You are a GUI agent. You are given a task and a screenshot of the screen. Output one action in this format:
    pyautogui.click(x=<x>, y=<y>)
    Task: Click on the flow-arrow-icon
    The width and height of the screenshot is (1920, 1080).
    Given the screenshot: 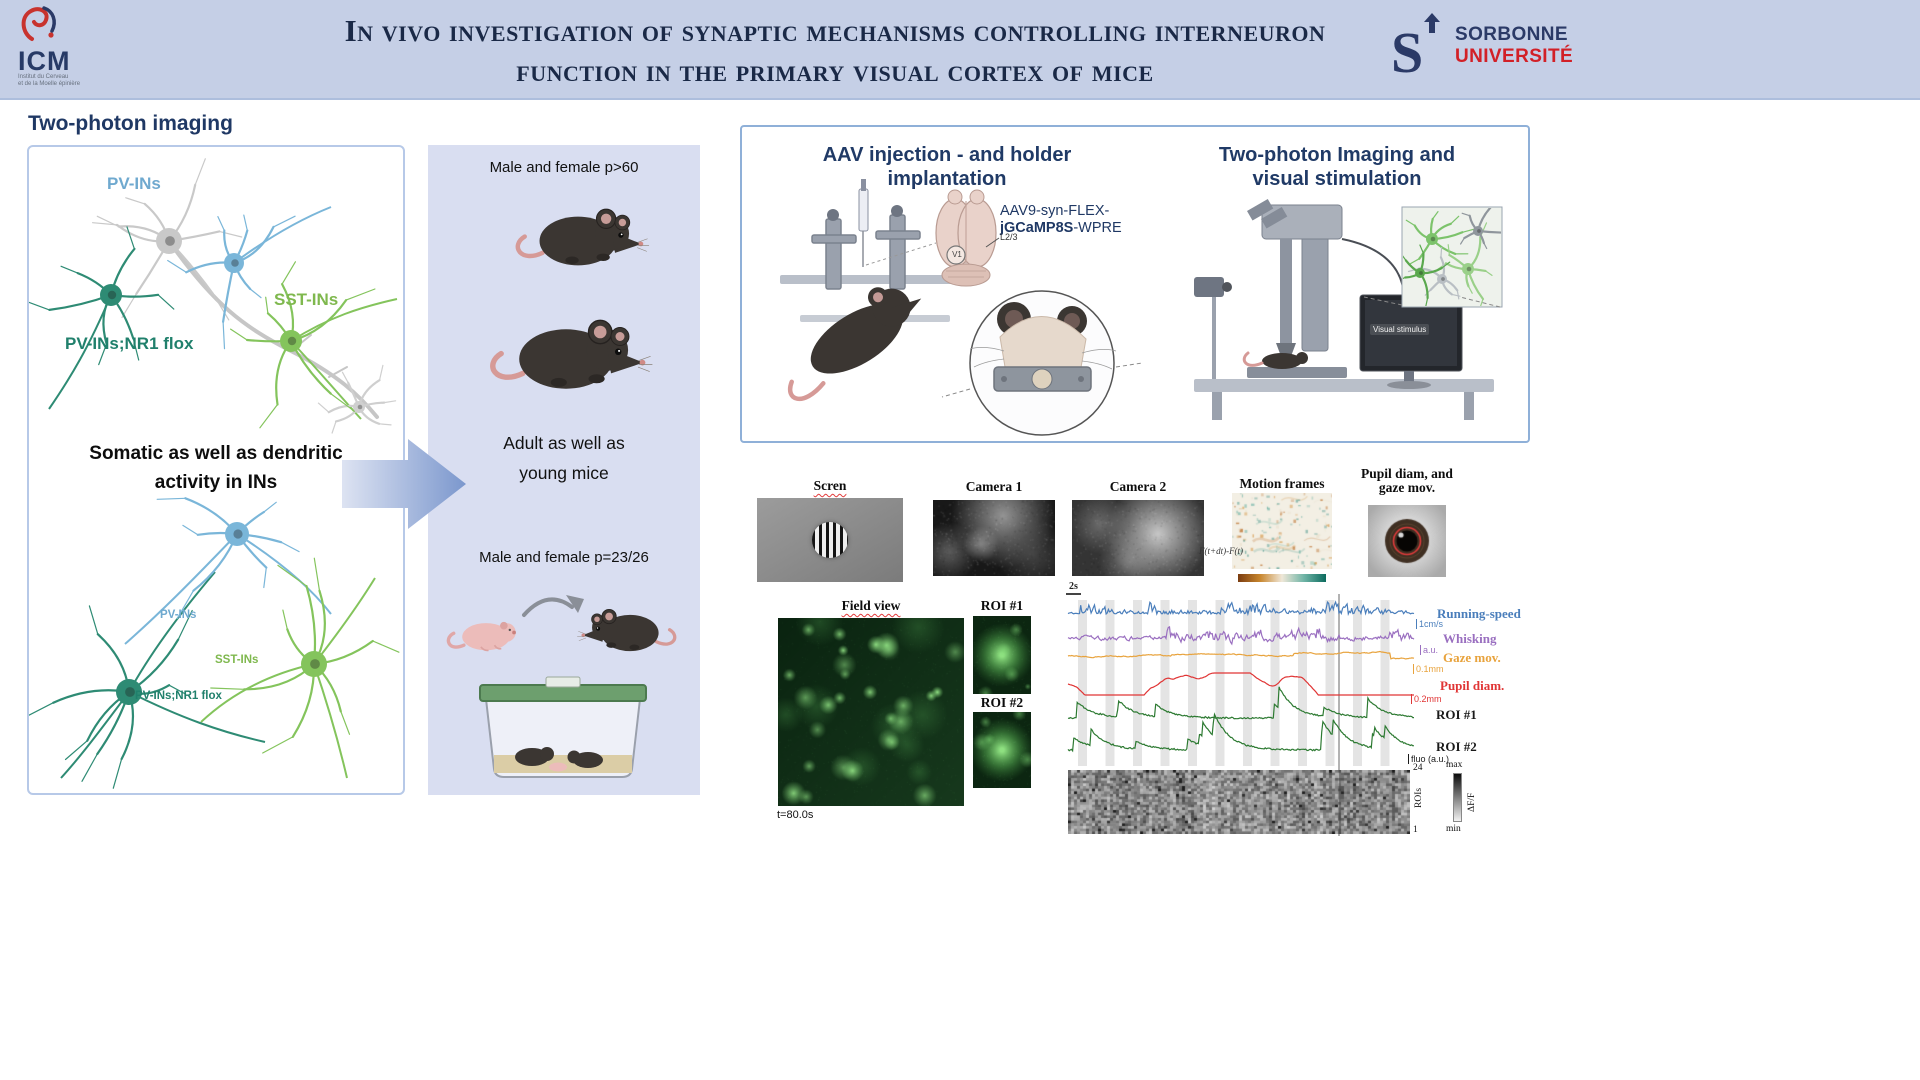 What is the action you would take?
    pyautogui.click(x=405, y=484)
    